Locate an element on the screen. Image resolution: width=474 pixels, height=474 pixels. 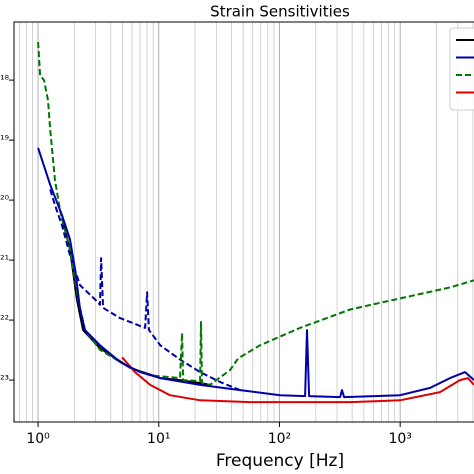
x-tick-label: 10⁰ is located at coordinates (38, 439).